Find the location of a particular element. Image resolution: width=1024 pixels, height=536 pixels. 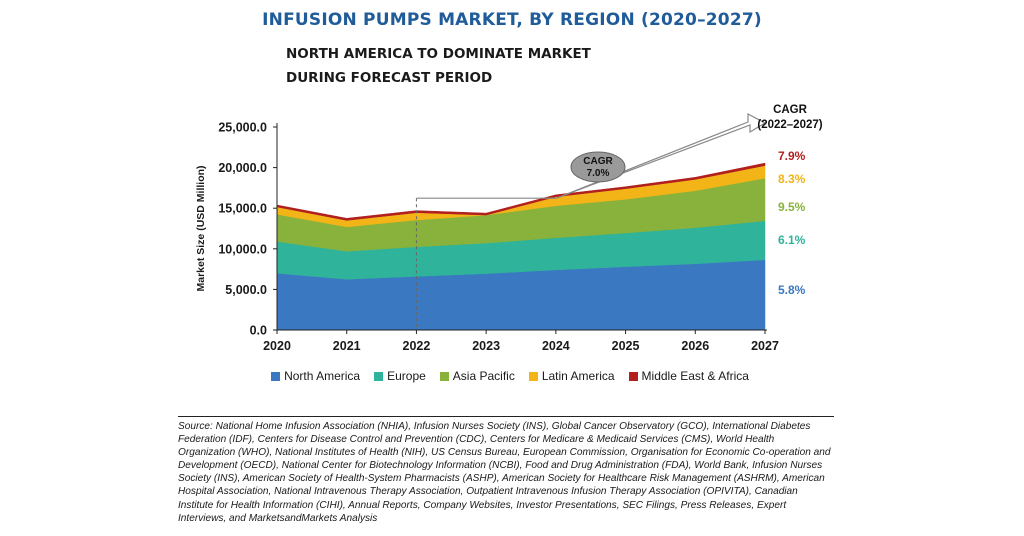

legend-item: North America is located at coordinates (315, 376).